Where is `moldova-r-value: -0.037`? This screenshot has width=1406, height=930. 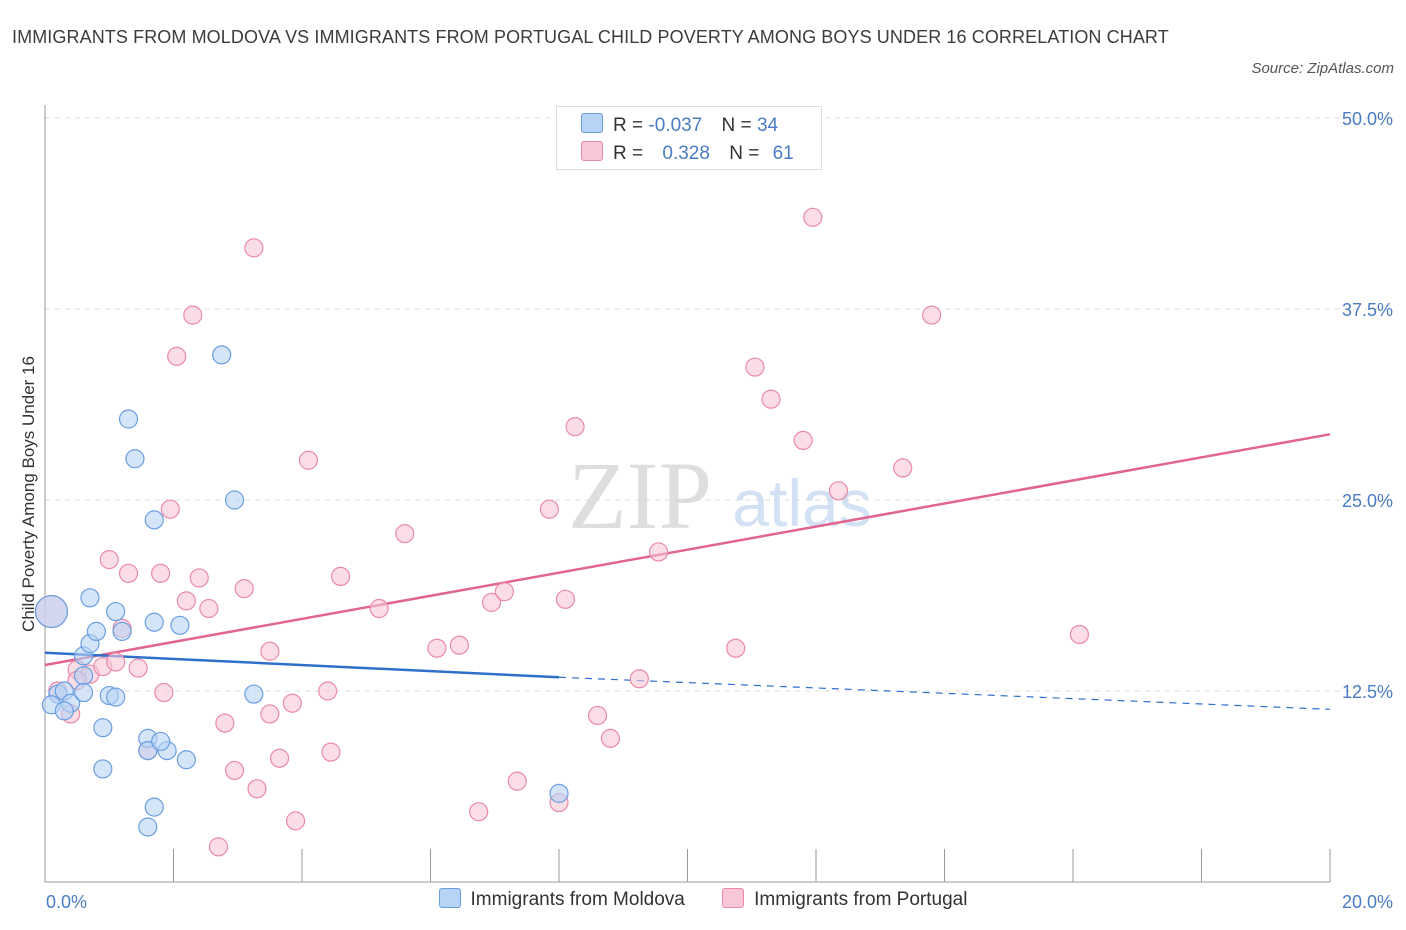
moldova-r-value: -0.037 is located at coordinates (675, 125).